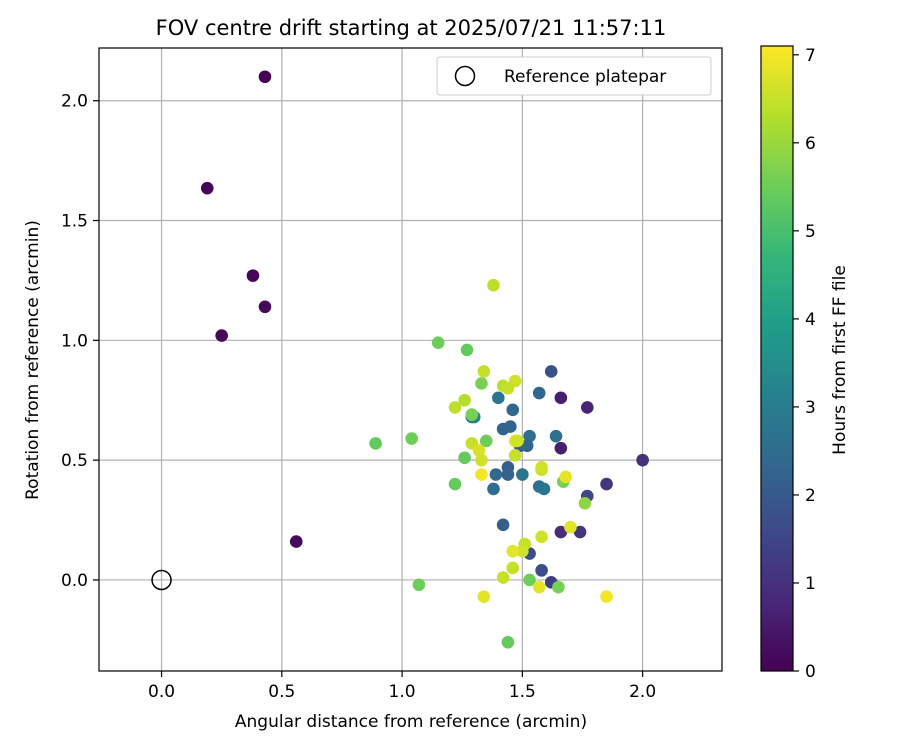 This screenshot has width=900, height=750. I want to click on y-tick-label: 0.0, so click(74, 581).